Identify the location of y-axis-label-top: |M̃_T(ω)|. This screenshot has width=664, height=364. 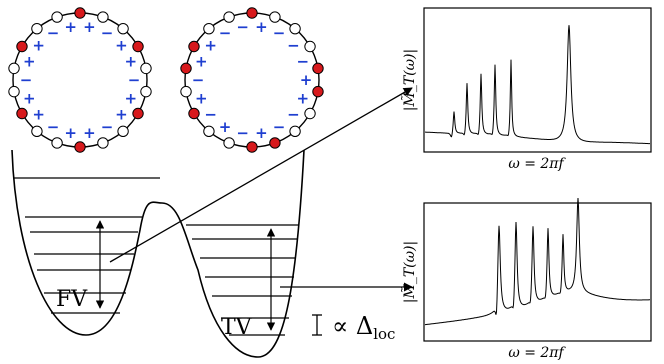
(409, 80).